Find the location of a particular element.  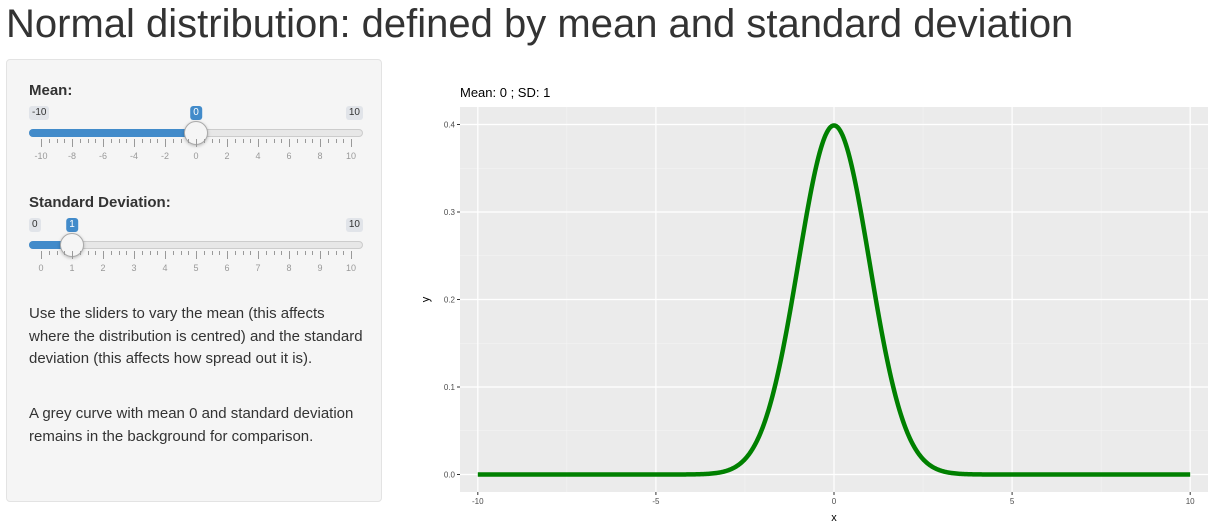

sd-slider-value-label: 1 is located at coordinates (72, 225).